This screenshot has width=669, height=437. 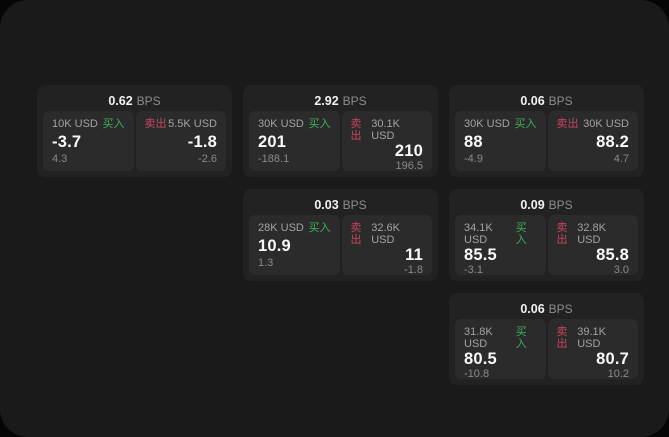 What do you see at coordinates (621, 159) in the screenshot?
I see `sell-delta: 4.7` at bounding box center [621, 159].